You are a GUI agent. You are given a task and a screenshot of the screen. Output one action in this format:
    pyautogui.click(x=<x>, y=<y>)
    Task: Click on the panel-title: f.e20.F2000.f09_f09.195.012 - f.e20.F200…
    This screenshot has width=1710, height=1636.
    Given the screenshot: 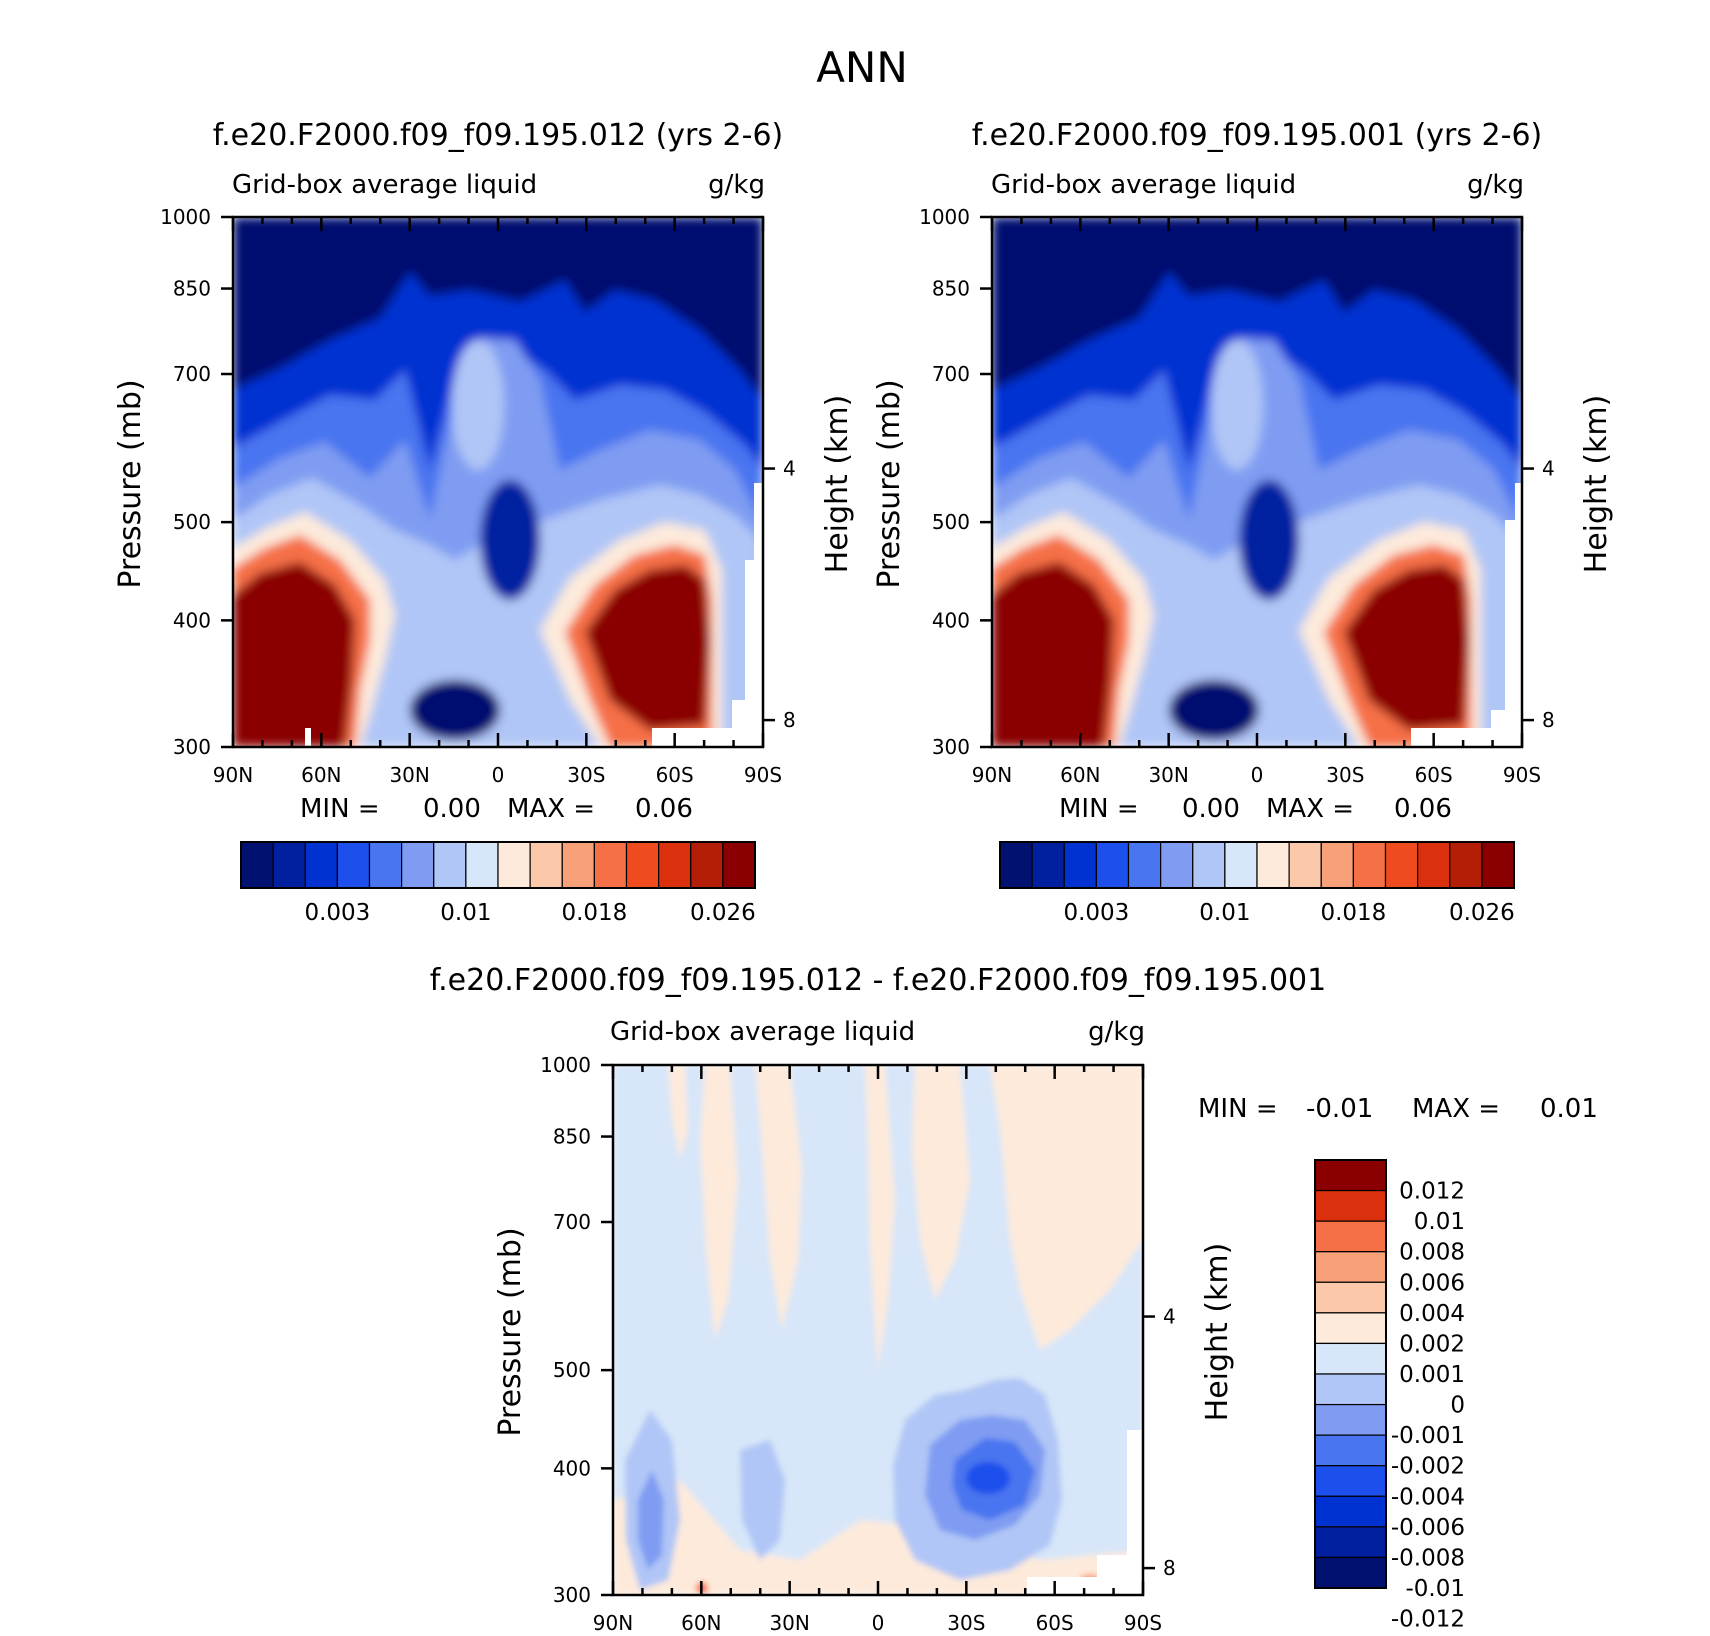 What is the action you would take?
    pyautogui.click(x=878, y=980)
    